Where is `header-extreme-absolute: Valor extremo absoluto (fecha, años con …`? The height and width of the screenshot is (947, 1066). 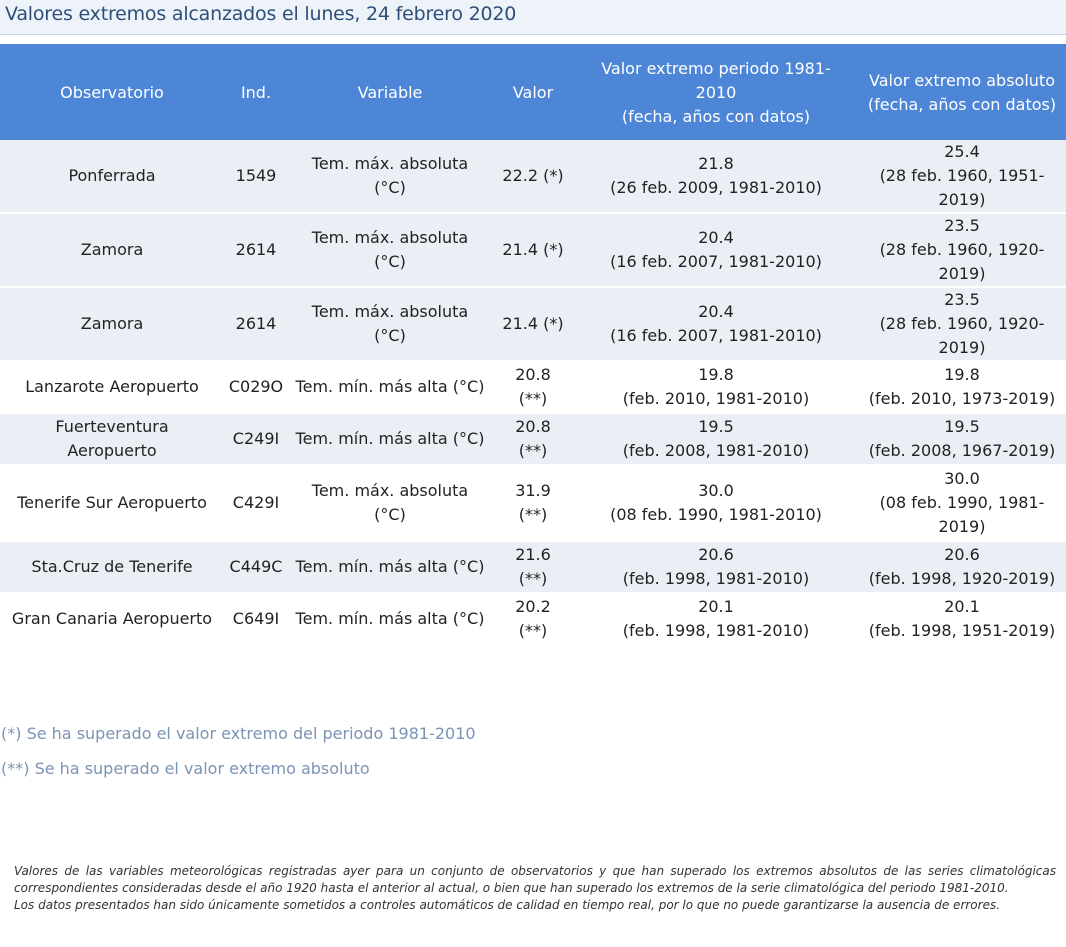
header-extreme-absolute: Valor extremo absoluto (fecha, años con … is located at coordinates (962, 93).